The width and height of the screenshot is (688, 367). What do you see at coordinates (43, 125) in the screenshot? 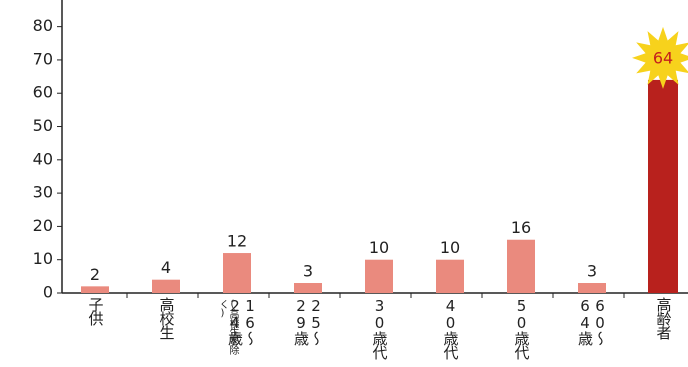
I see `y-tick-label: 50` at bounding box center [43, 125].